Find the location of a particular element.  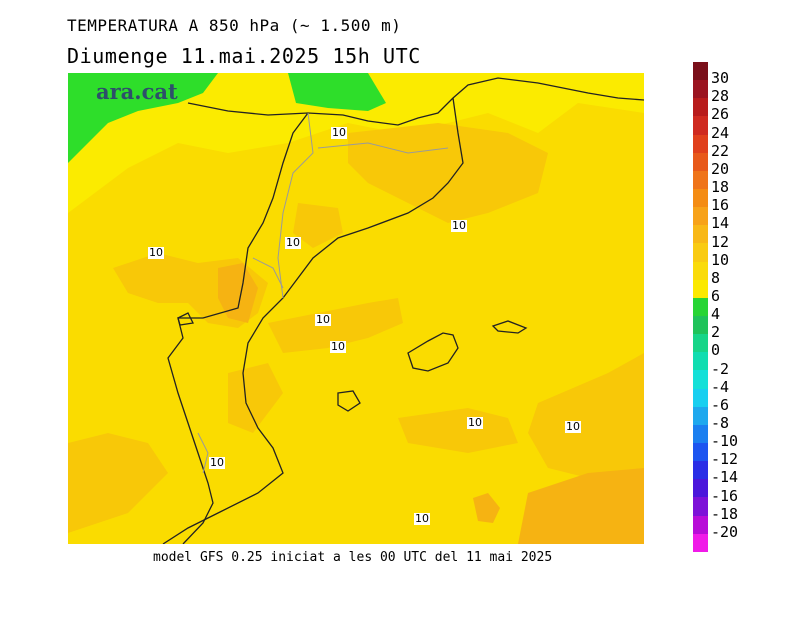

color-scale-label: 22 is located at coordinates (720, 150).